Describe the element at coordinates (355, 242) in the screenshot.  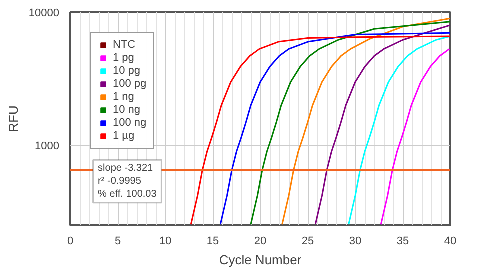
I see `x-tick-label: 30` at that location.